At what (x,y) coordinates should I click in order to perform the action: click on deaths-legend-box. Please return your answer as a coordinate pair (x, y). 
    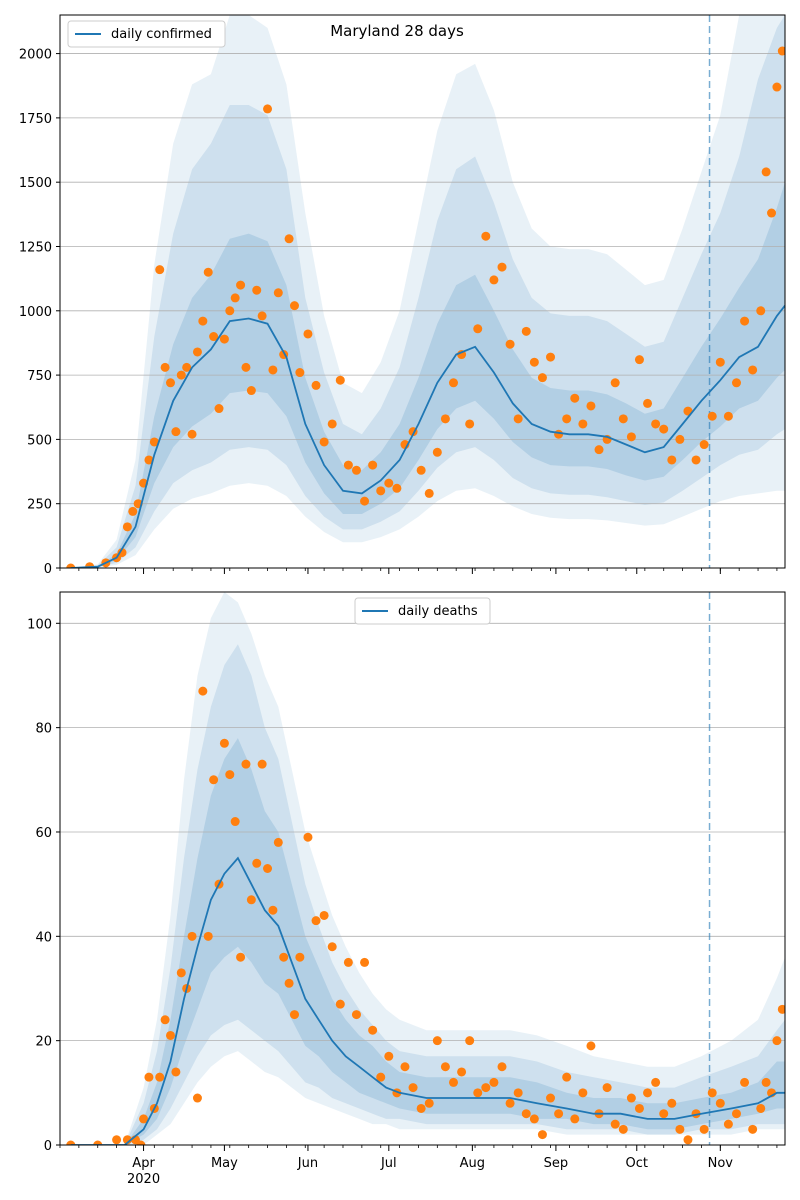
    Looking at the image, I should click on (422, 611).